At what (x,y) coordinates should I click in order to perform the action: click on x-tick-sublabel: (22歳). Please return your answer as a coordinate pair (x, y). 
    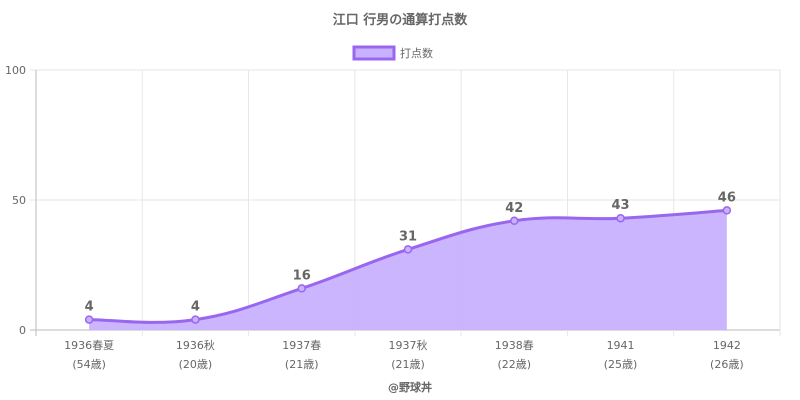
    Looking at the image, I should click on (514, 364).